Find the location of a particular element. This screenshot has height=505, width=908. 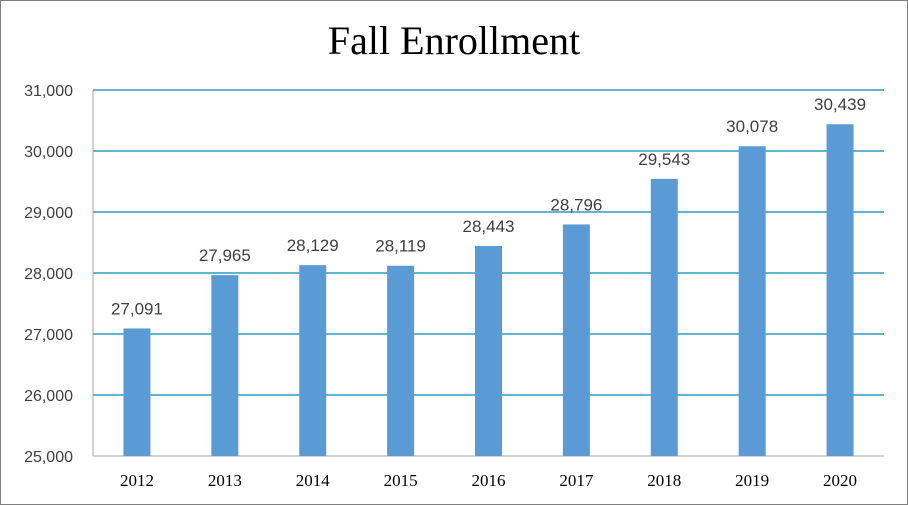

y-tick-label: 28,000 is located at coordinates (48, 274).